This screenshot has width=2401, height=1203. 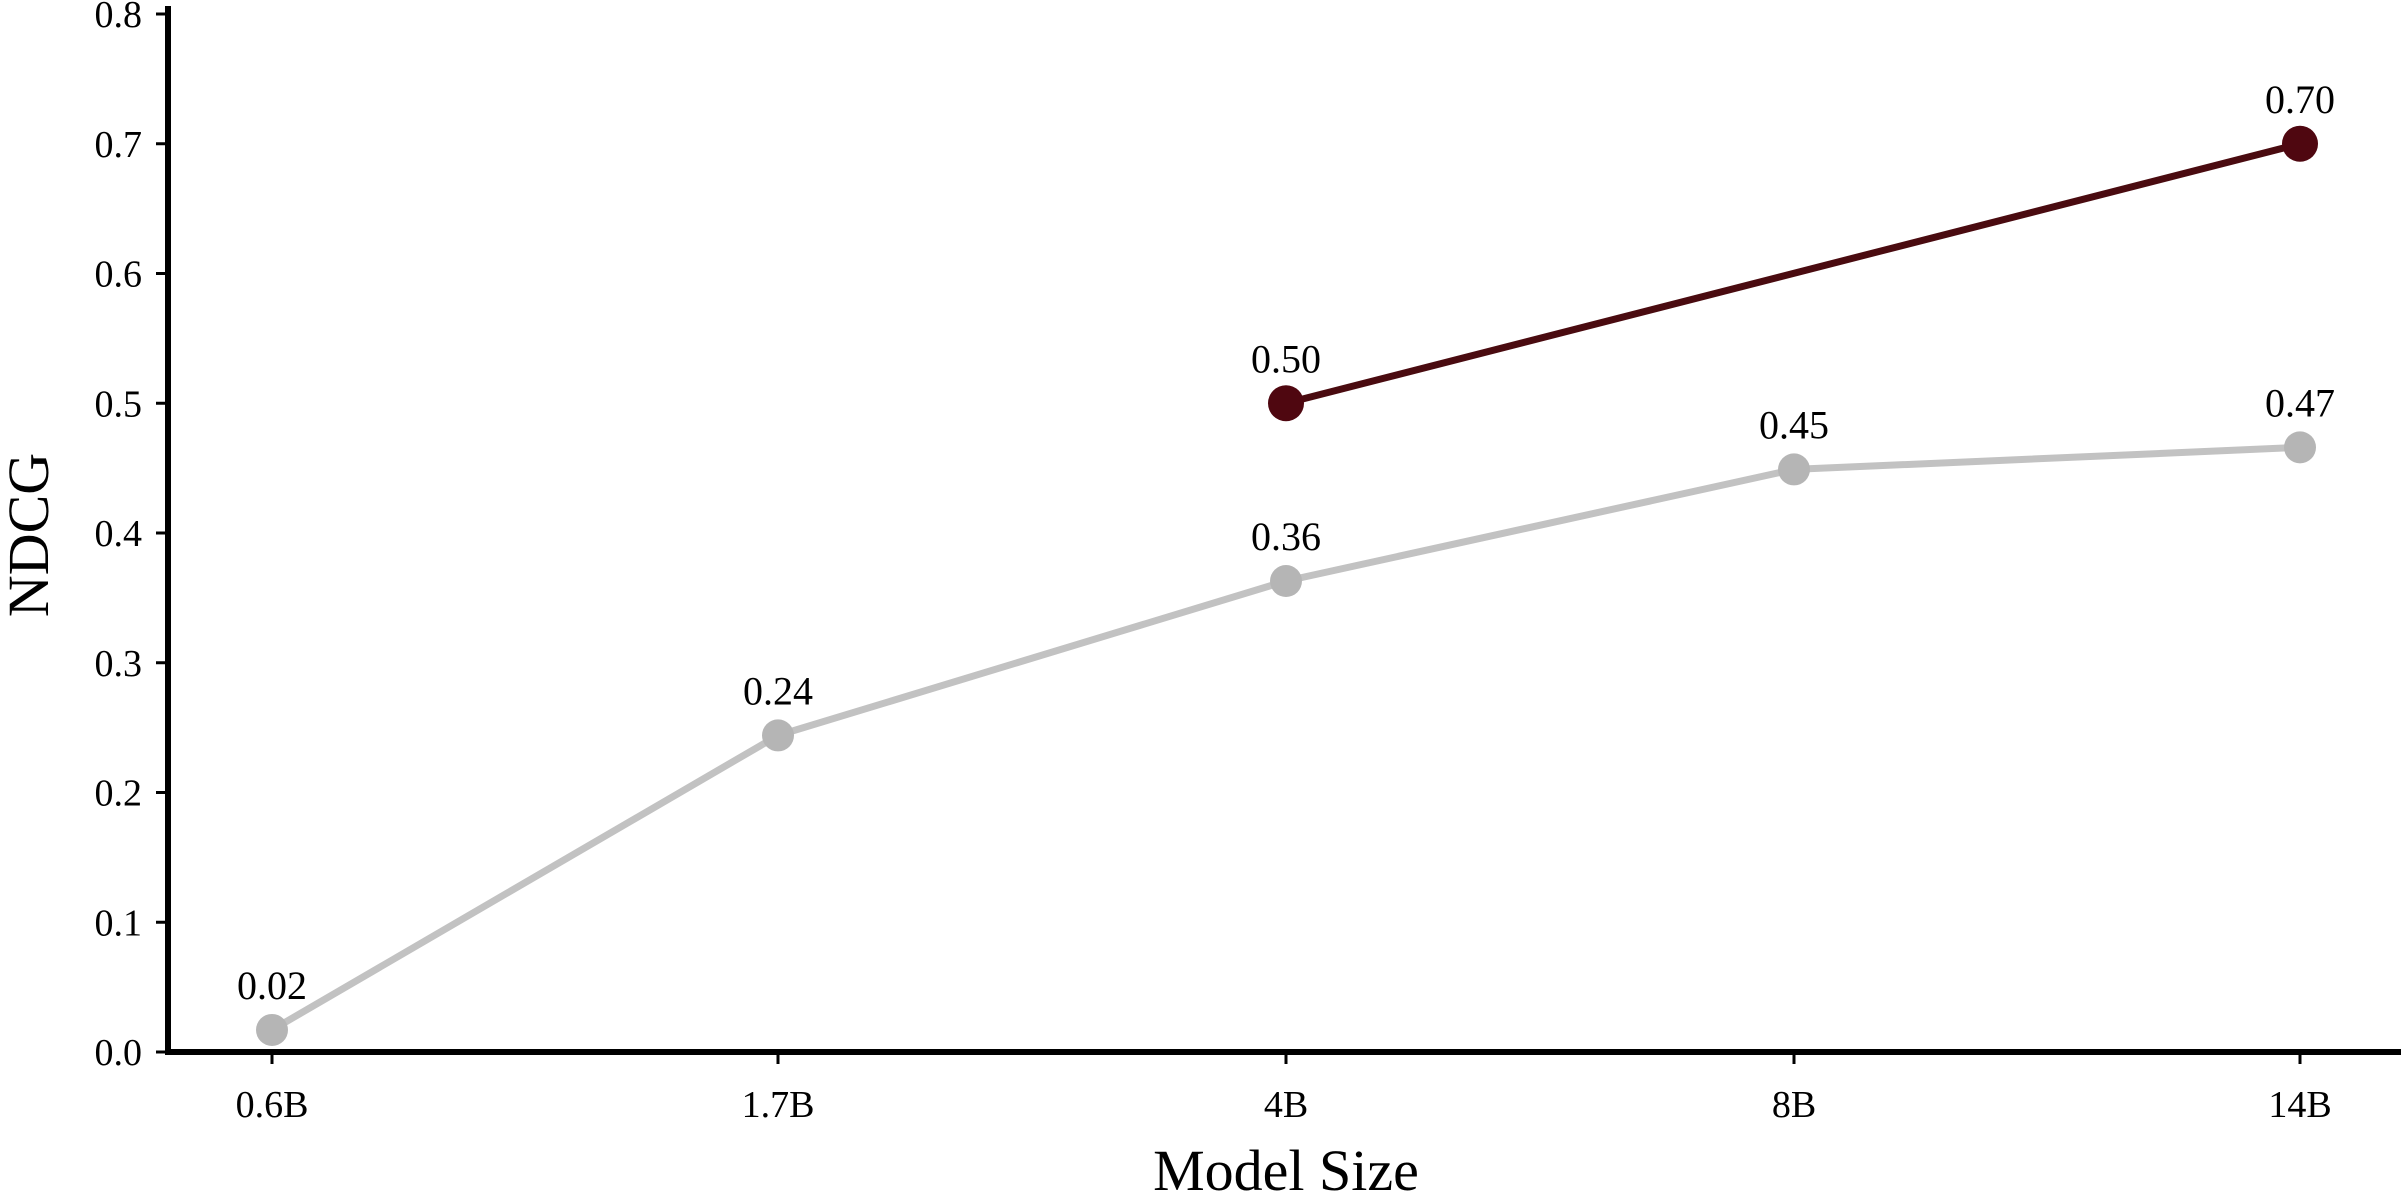 I want to click on series-2-line, so click(x=1793, y=273).